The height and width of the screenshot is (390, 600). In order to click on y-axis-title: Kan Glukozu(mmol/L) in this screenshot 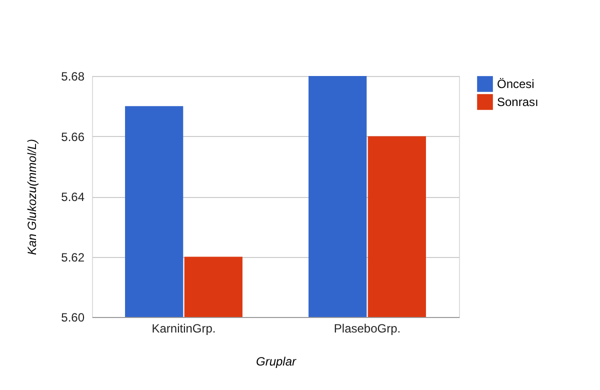, I will do `click(32, 197)`.